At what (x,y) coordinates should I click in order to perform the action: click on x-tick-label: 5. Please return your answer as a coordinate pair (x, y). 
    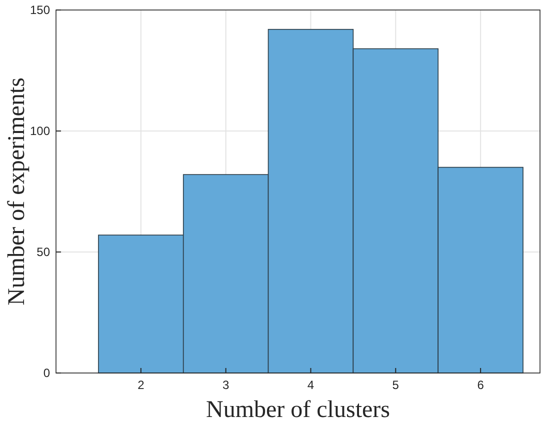
    Looking at the image, I should click on (396, 385).